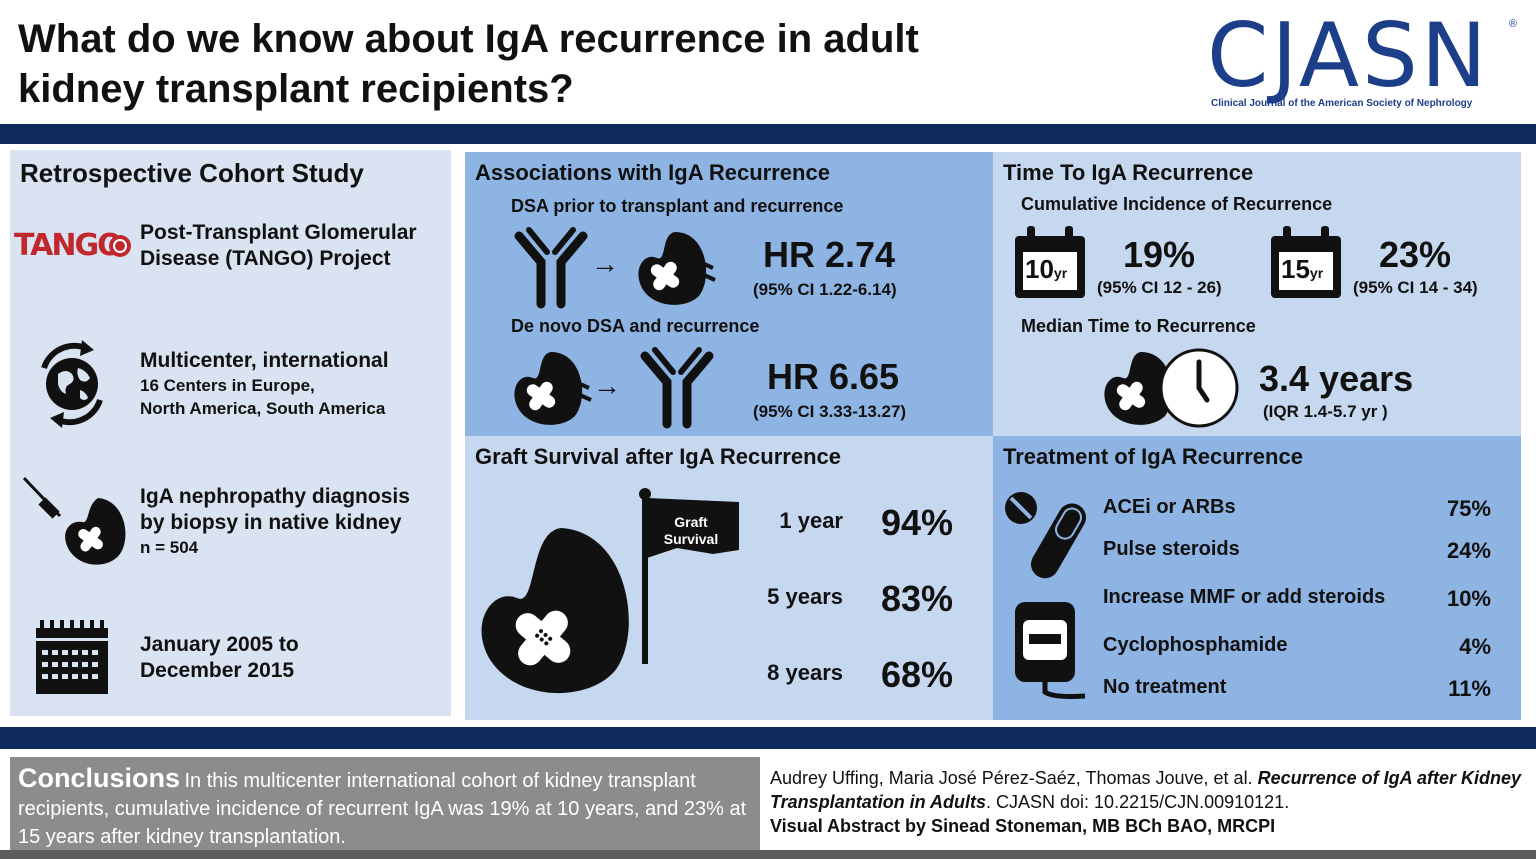  Describe the element at coordinates (1138, 326) in the screenshot. I see `median-label: Median Time to Recurrence` at that location.